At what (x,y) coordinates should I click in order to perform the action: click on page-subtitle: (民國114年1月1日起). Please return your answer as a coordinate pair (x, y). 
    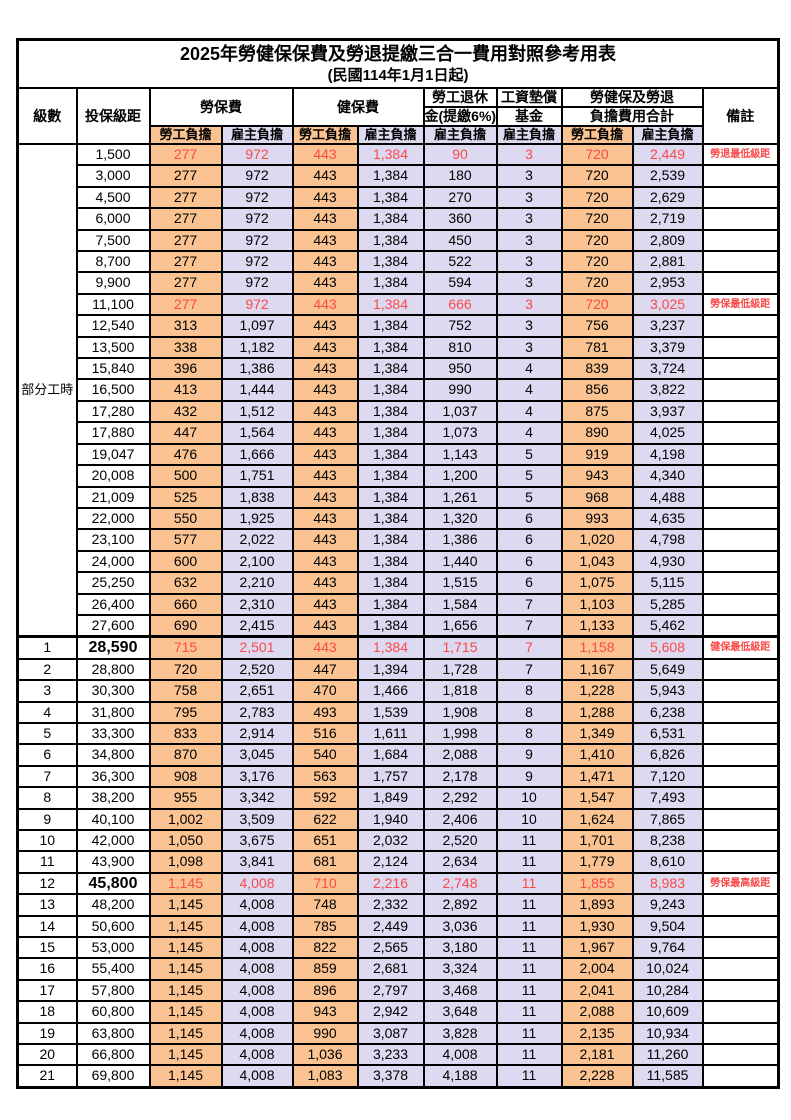
    Looking at the image, I should click on (398, 75).